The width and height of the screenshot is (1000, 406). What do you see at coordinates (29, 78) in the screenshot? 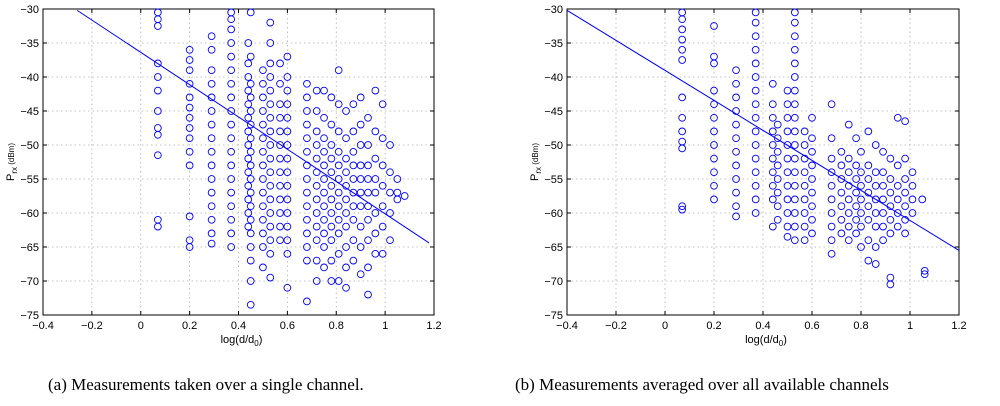
I see `y-tick-label: −40` at bounding box center [29, 78].